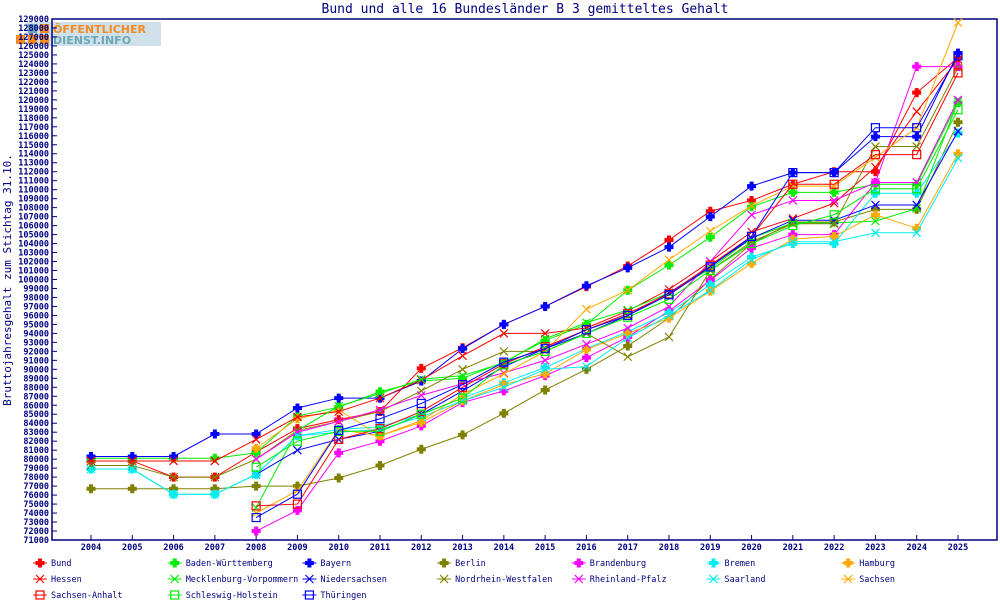 The width and height of the screenshot is (1000, 600). Describe the element at coordinates (33, 56) in the screenshot. I see `y-tick-label: 125000` at that location.